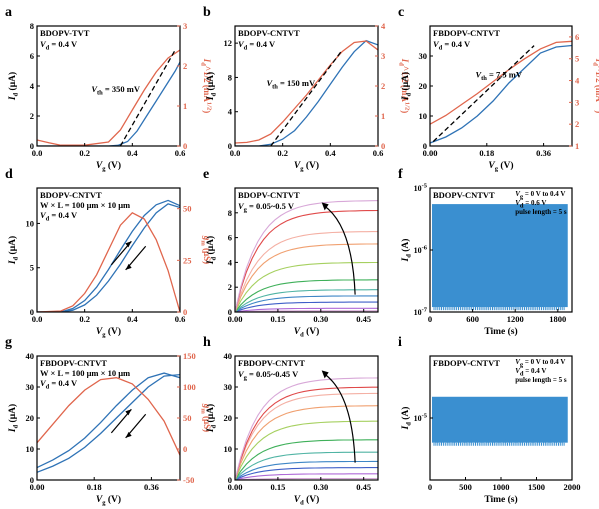  What do you see at coordinates (37, 153) in the screenshot?
I see `x-tick-label-a: 0.0` at bounding box center [37, 153].